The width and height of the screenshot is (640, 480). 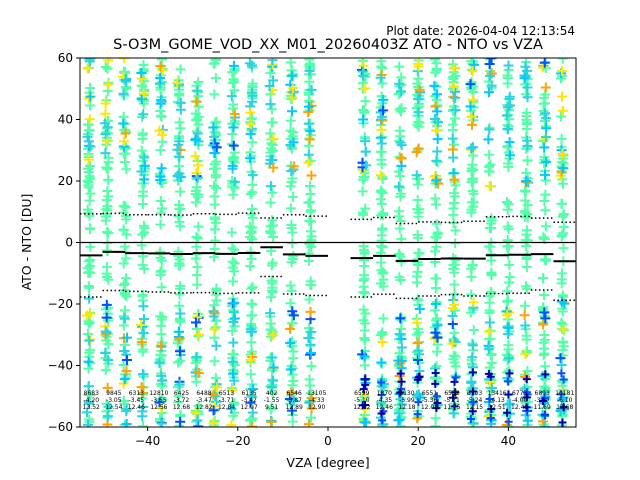 I want to click on bin-annotation: -4.13, so click(x=497, y=400).